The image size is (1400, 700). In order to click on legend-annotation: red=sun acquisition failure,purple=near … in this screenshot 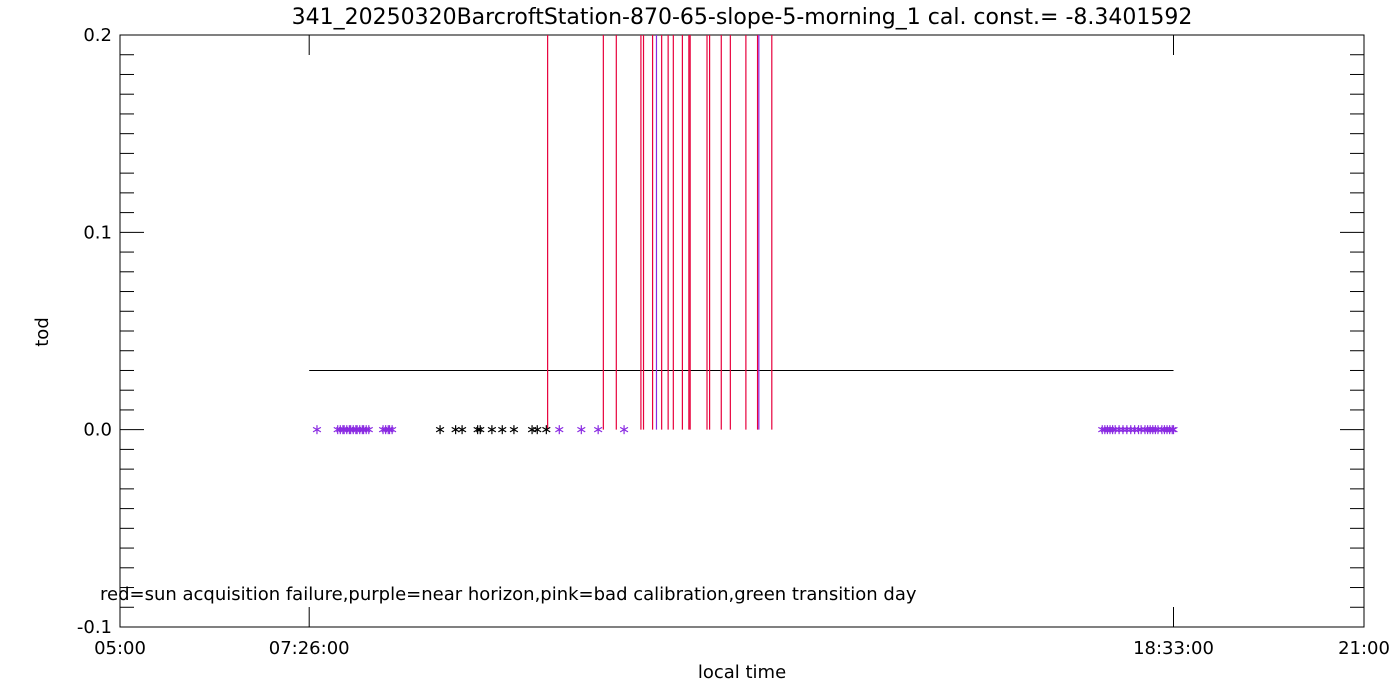, I will do `click(508, 594)`.